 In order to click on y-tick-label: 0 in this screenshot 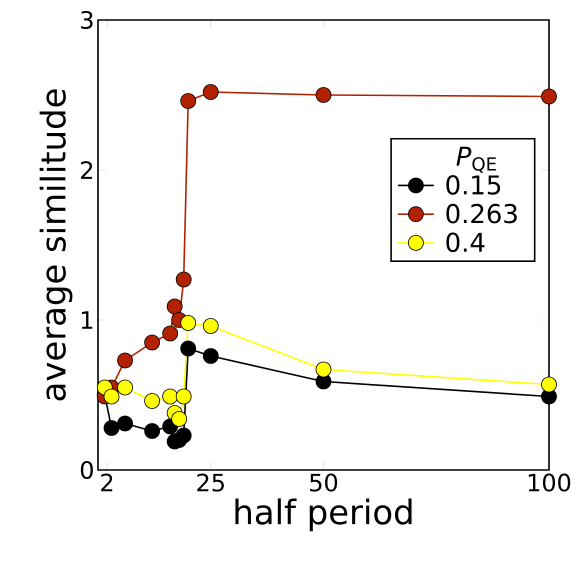, I will do `click(86, 470)`.